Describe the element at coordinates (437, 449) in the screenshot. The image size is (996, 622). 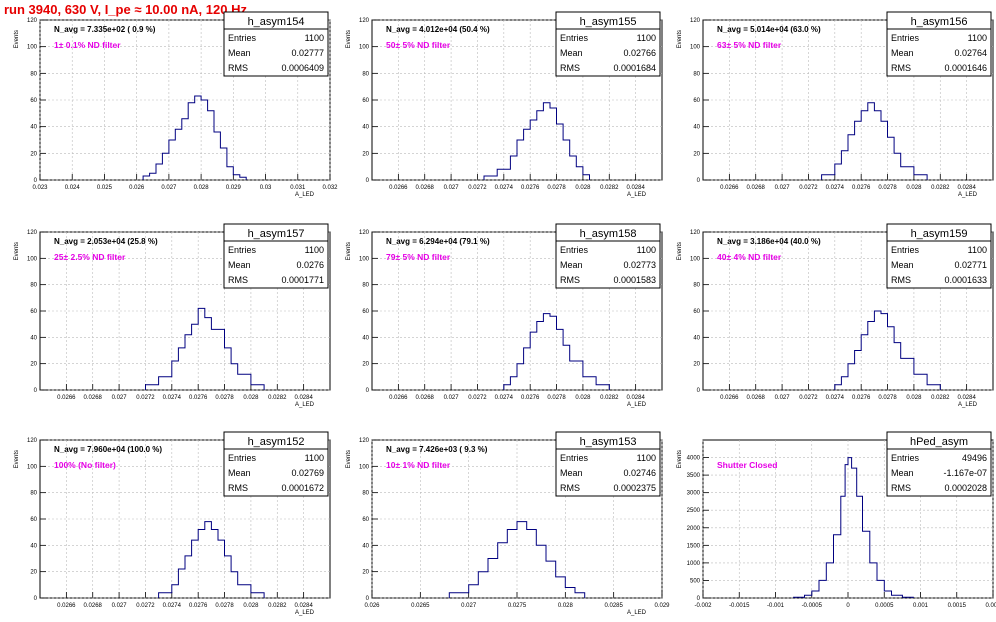
I see `navg-label: N_avg = 7.426e+03 ( 9.3 %)` at that location.